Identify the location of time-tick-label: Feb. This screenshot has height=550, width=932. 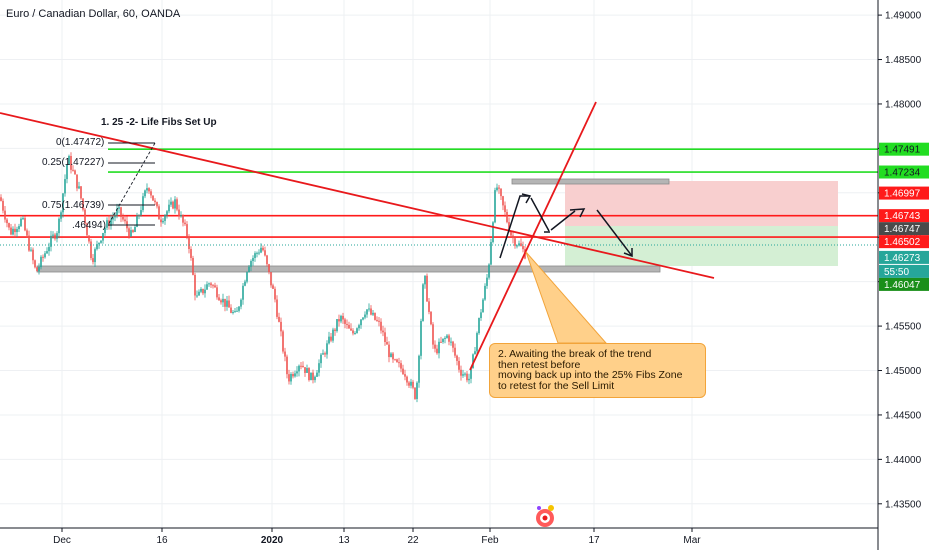
(490, 540).